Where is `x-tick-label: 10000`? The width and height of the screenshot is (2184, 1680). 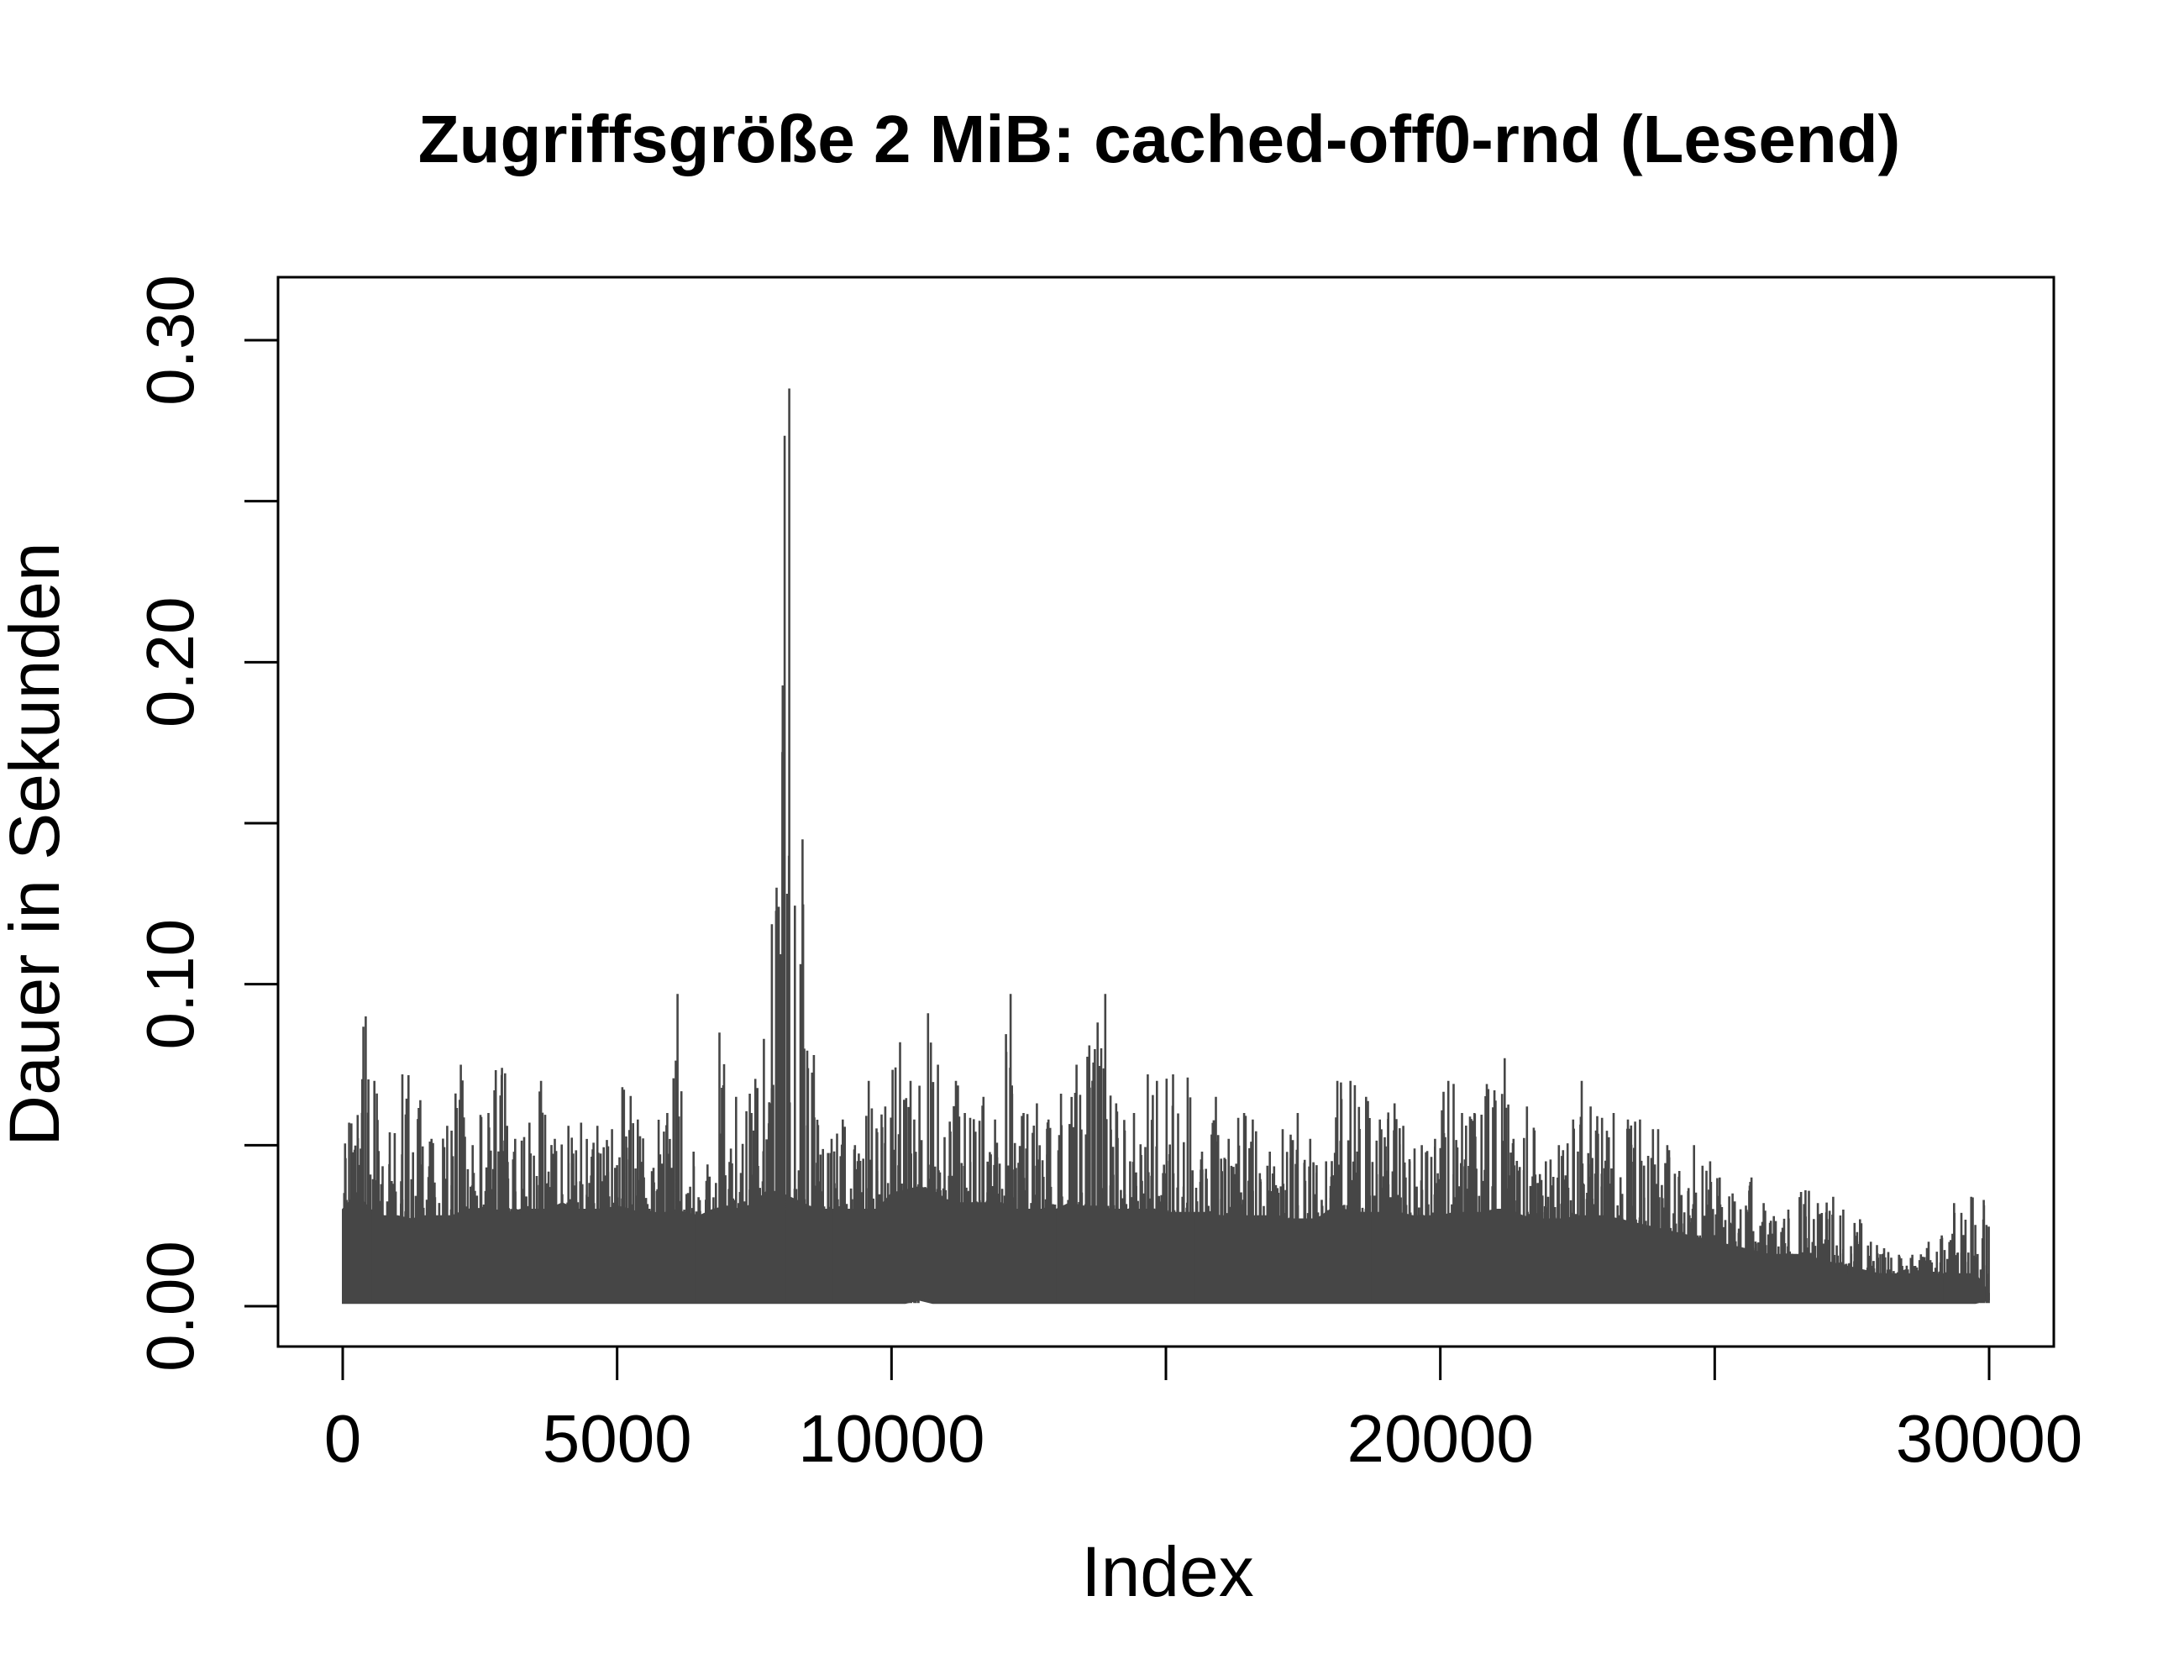
x-tick-label: 10000 is located at coordinates (891, 1438).